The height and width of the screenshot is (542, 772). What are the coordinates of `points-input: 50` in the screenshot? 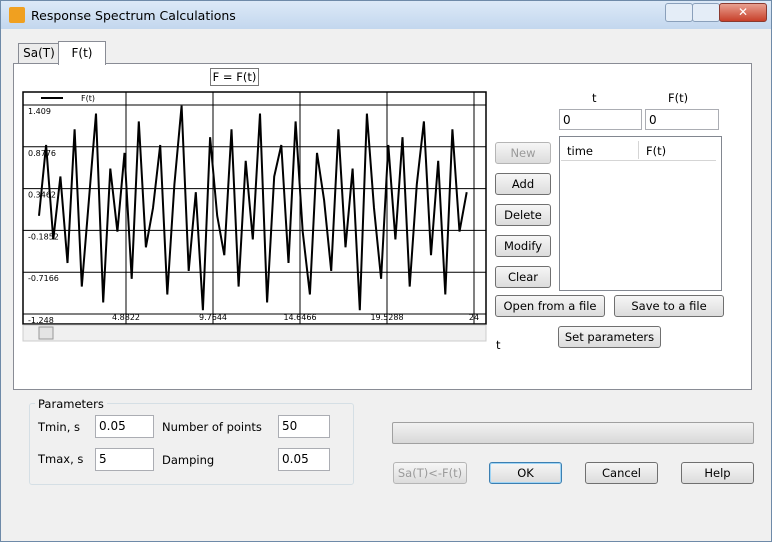 It's located at (304, 426).